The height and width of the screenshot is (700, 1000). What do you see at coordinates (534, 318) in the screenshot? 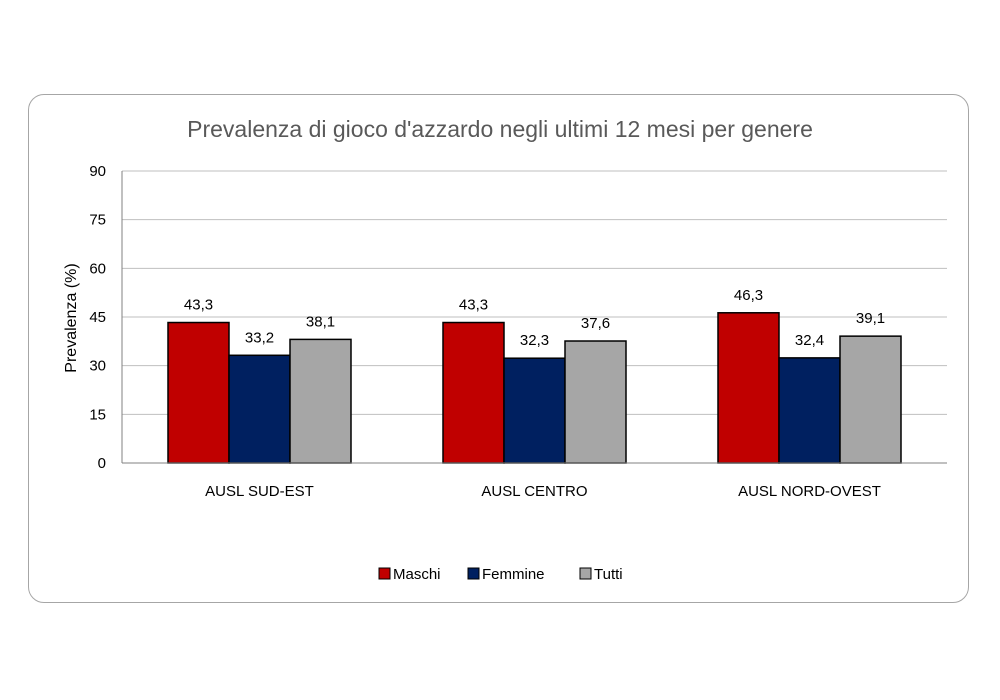
I see `data-labels: 43,3 33,2 38,1 43,3 32,3 37,6 46,3 32,4 39,1` at bounding box center [534, 318].